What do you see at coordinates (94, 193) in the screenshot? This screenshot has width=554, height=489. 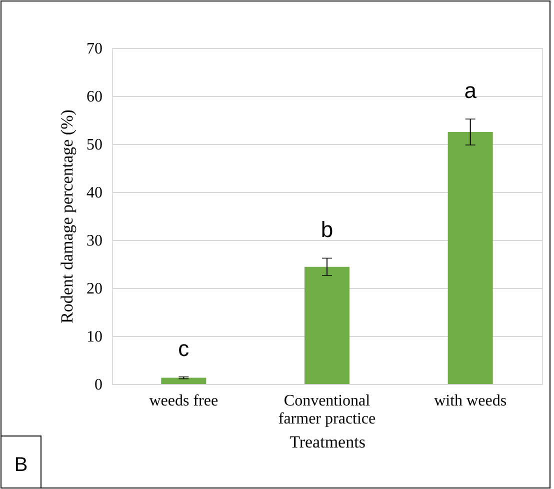 I see `y-tick-label: 40` at bounding box center [94, 193].